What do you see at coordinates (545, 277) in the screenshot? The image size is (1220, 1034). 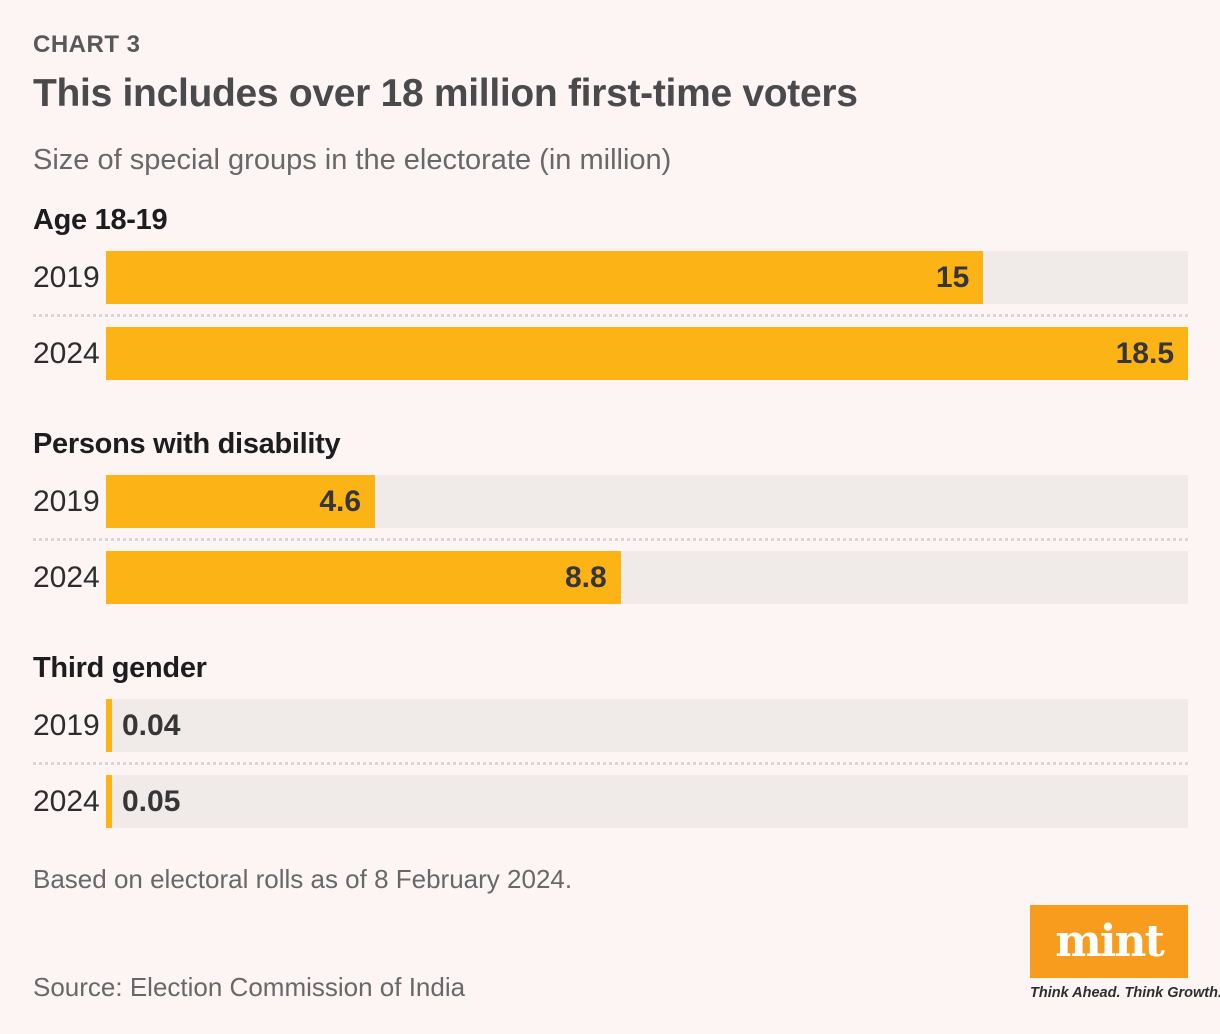 I see `bar: 15` at bounding box center [545, 277].